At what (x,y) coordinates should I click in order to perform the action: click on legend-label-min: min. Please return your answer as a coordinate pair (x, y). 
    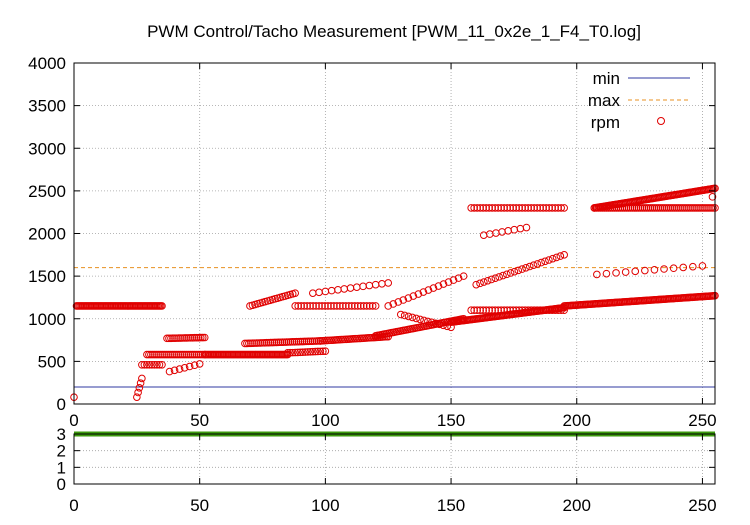
    Looking at the image, I should click on (606, 78).